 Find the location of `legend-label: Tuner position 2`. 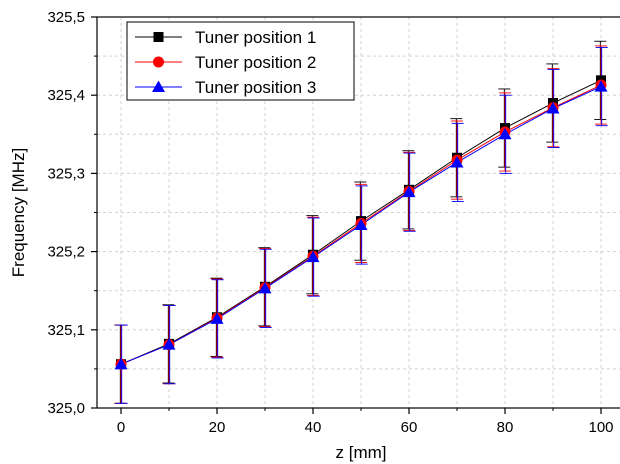

legend-label: Tuner position 2 is located at coordinates (255, 62).